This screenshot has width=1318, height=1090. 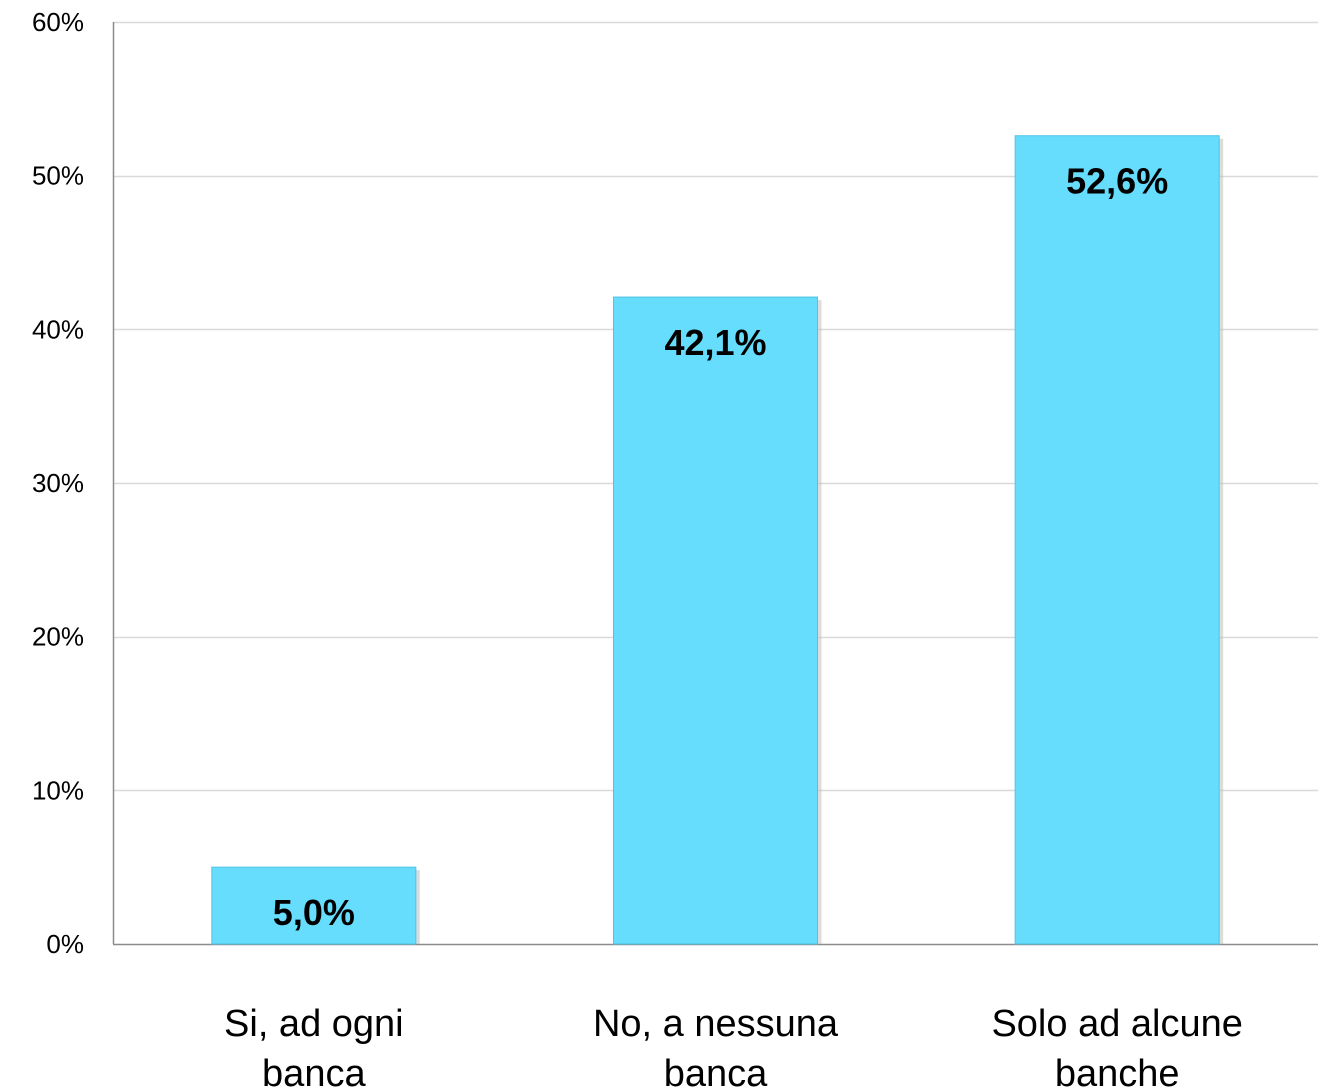 What do you see at coordinates (58, 22) in the screenshot?
I see `y-tick-label: 60%` at bounding box center [58, 22].